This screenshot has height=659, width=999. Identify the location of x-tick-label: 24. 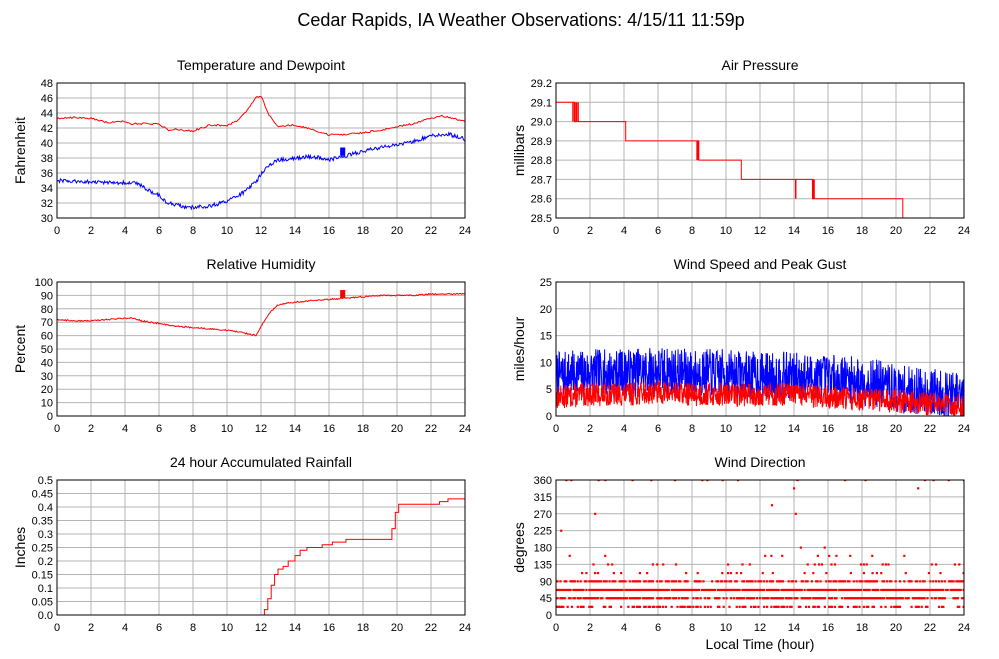
(465, 429).